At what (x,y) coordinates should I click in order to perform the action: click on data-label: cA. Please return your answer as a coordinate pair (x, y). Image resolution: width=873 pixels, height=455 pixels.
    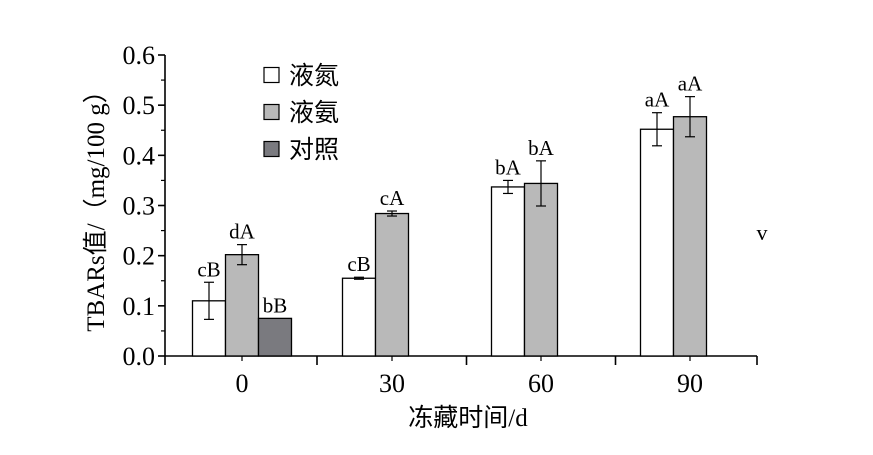
    Looking at the image, I should click on (392, 198).